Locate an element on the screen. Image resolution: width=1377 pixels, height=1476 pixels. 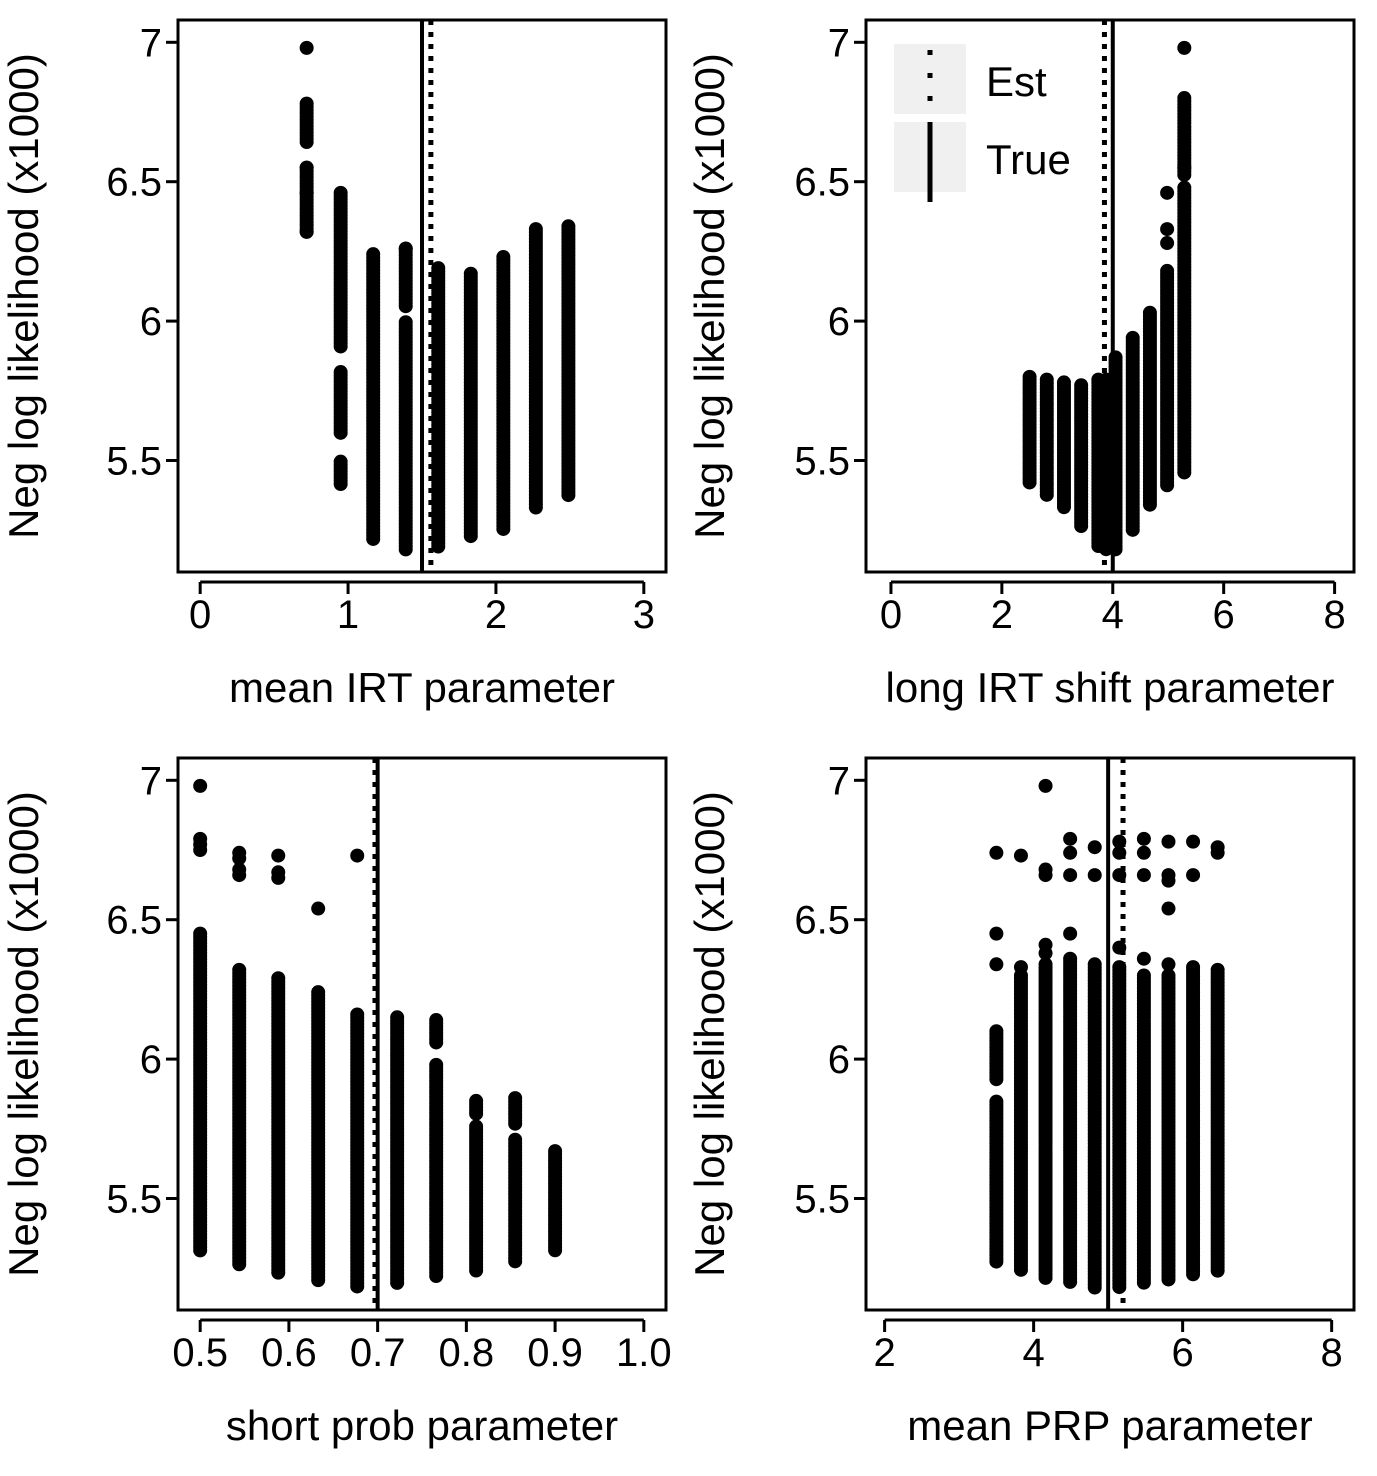
legend-label: True is located at coordinates (1028, 159).